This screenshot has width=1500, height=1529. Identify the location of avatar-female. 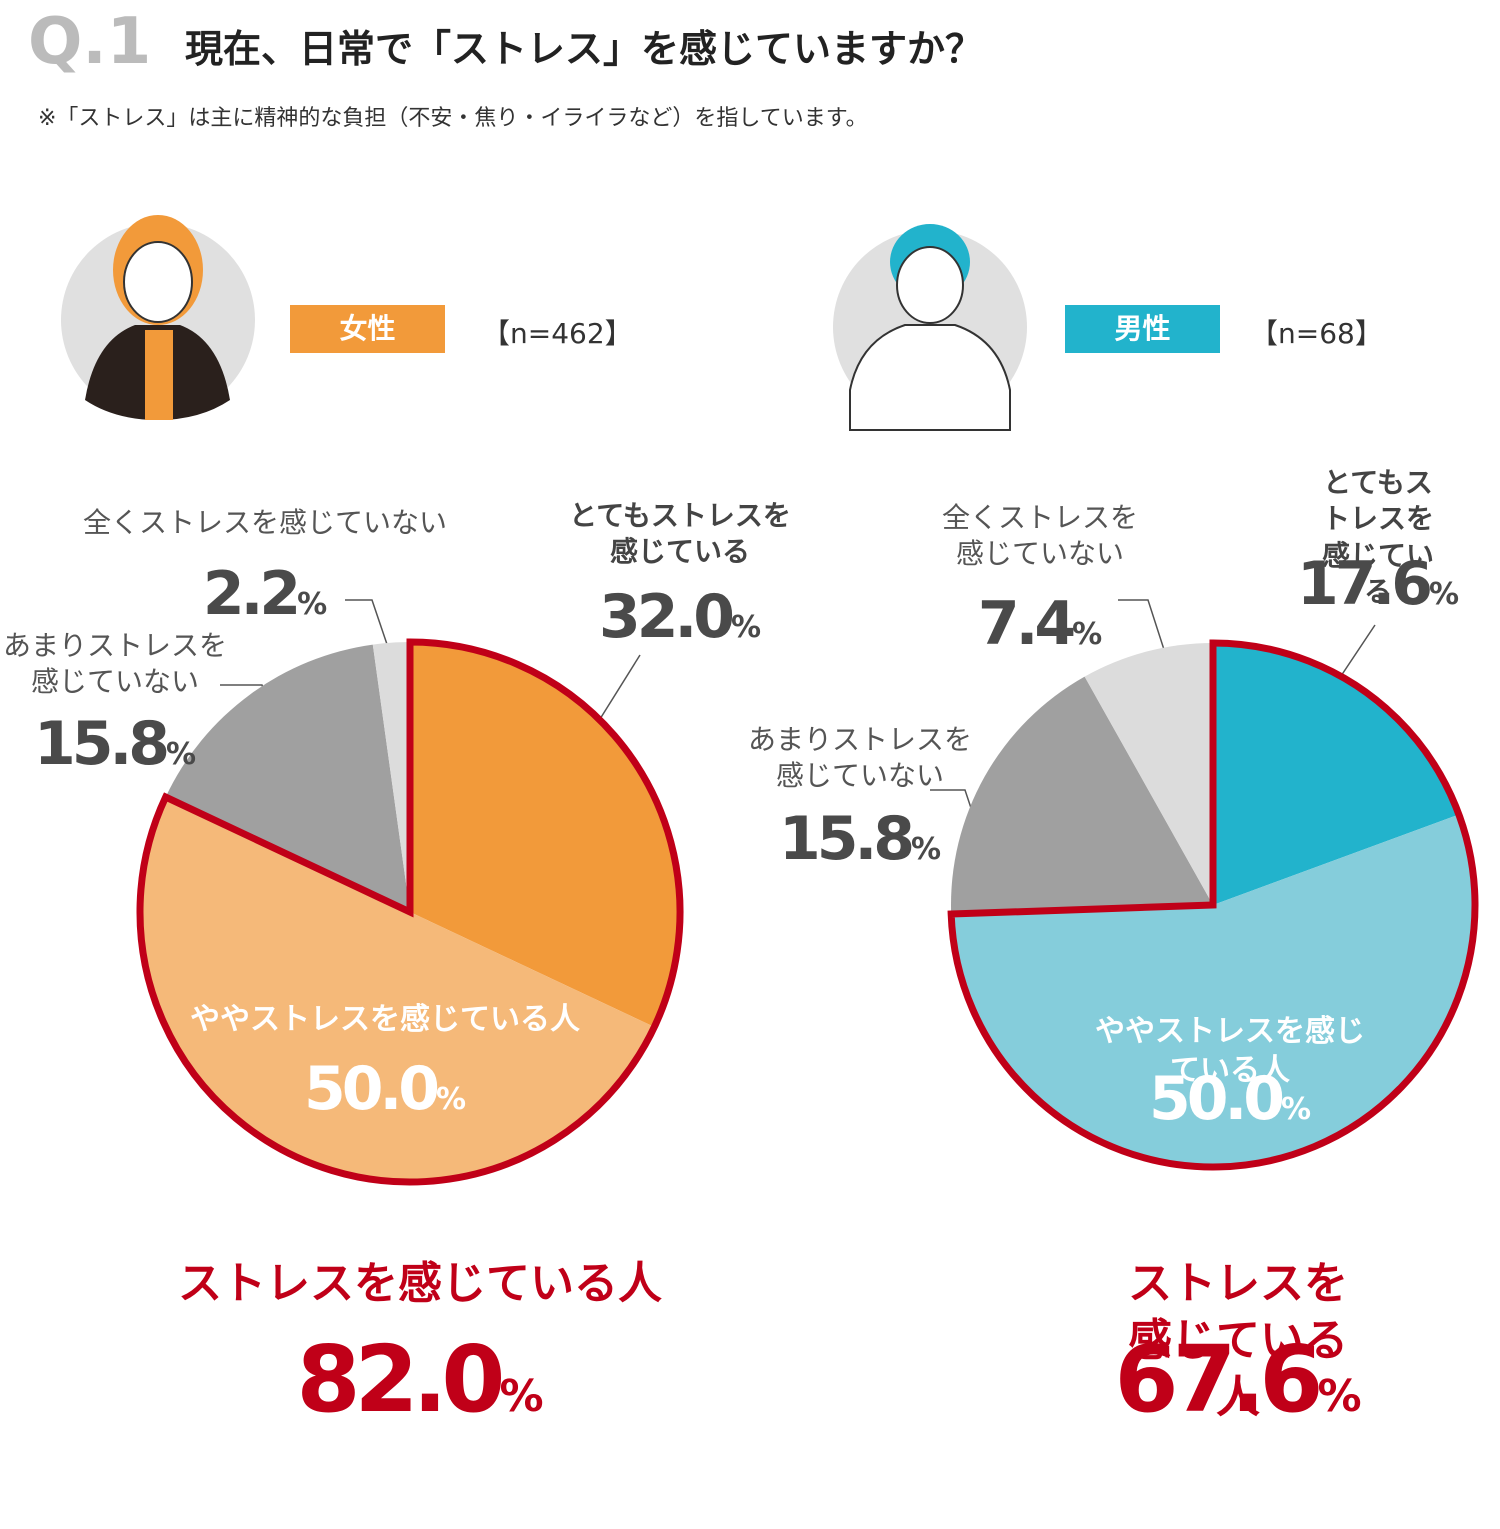
(158, 317).